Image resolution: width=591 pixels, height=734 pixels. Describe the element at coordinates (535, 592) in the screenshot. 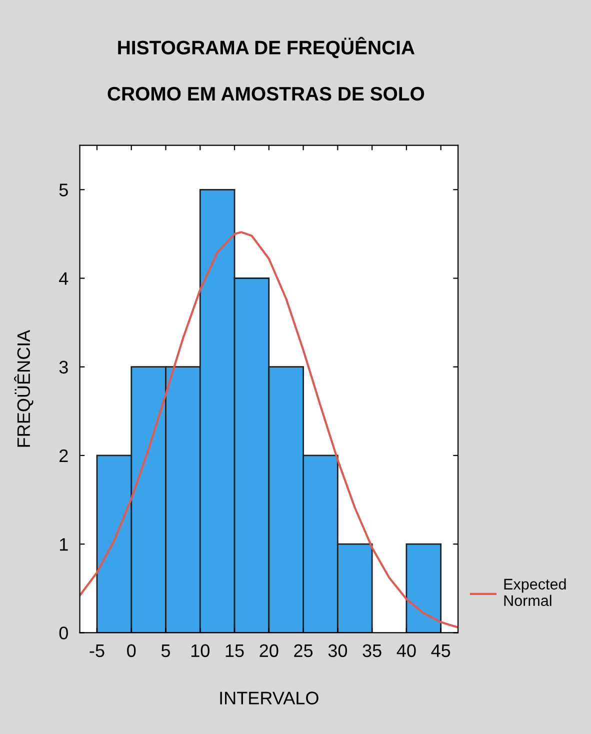

I see `legend-label: Expected Normal` at that location.